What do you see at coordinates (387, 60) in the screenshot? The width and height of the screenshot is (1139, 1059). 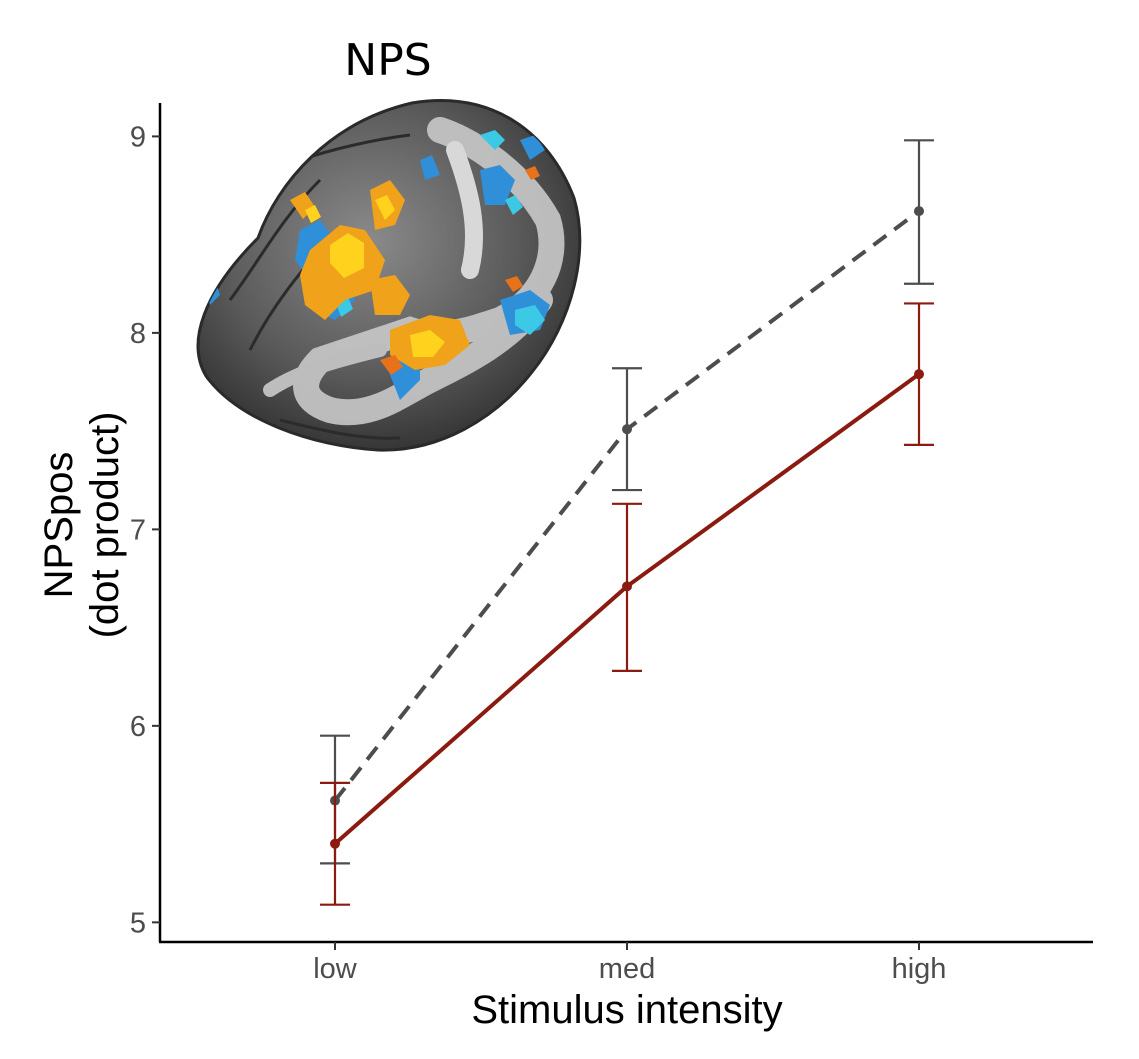 I see `inset-title: NPS` at bounding box center [387, 60].